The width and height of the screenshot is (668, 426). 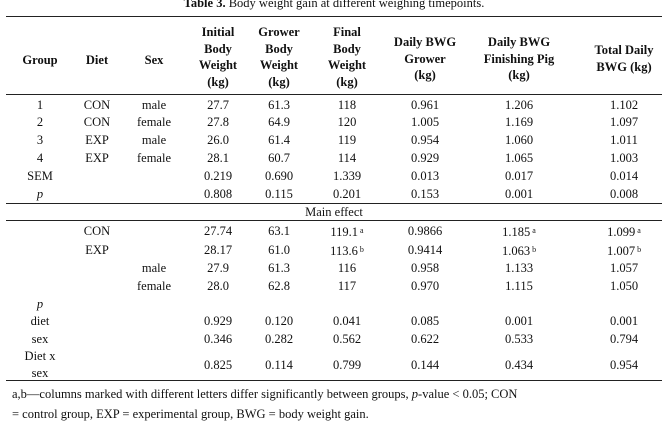 I want to click on cell-grower-text: 63.1, so click(x=279, y=231).